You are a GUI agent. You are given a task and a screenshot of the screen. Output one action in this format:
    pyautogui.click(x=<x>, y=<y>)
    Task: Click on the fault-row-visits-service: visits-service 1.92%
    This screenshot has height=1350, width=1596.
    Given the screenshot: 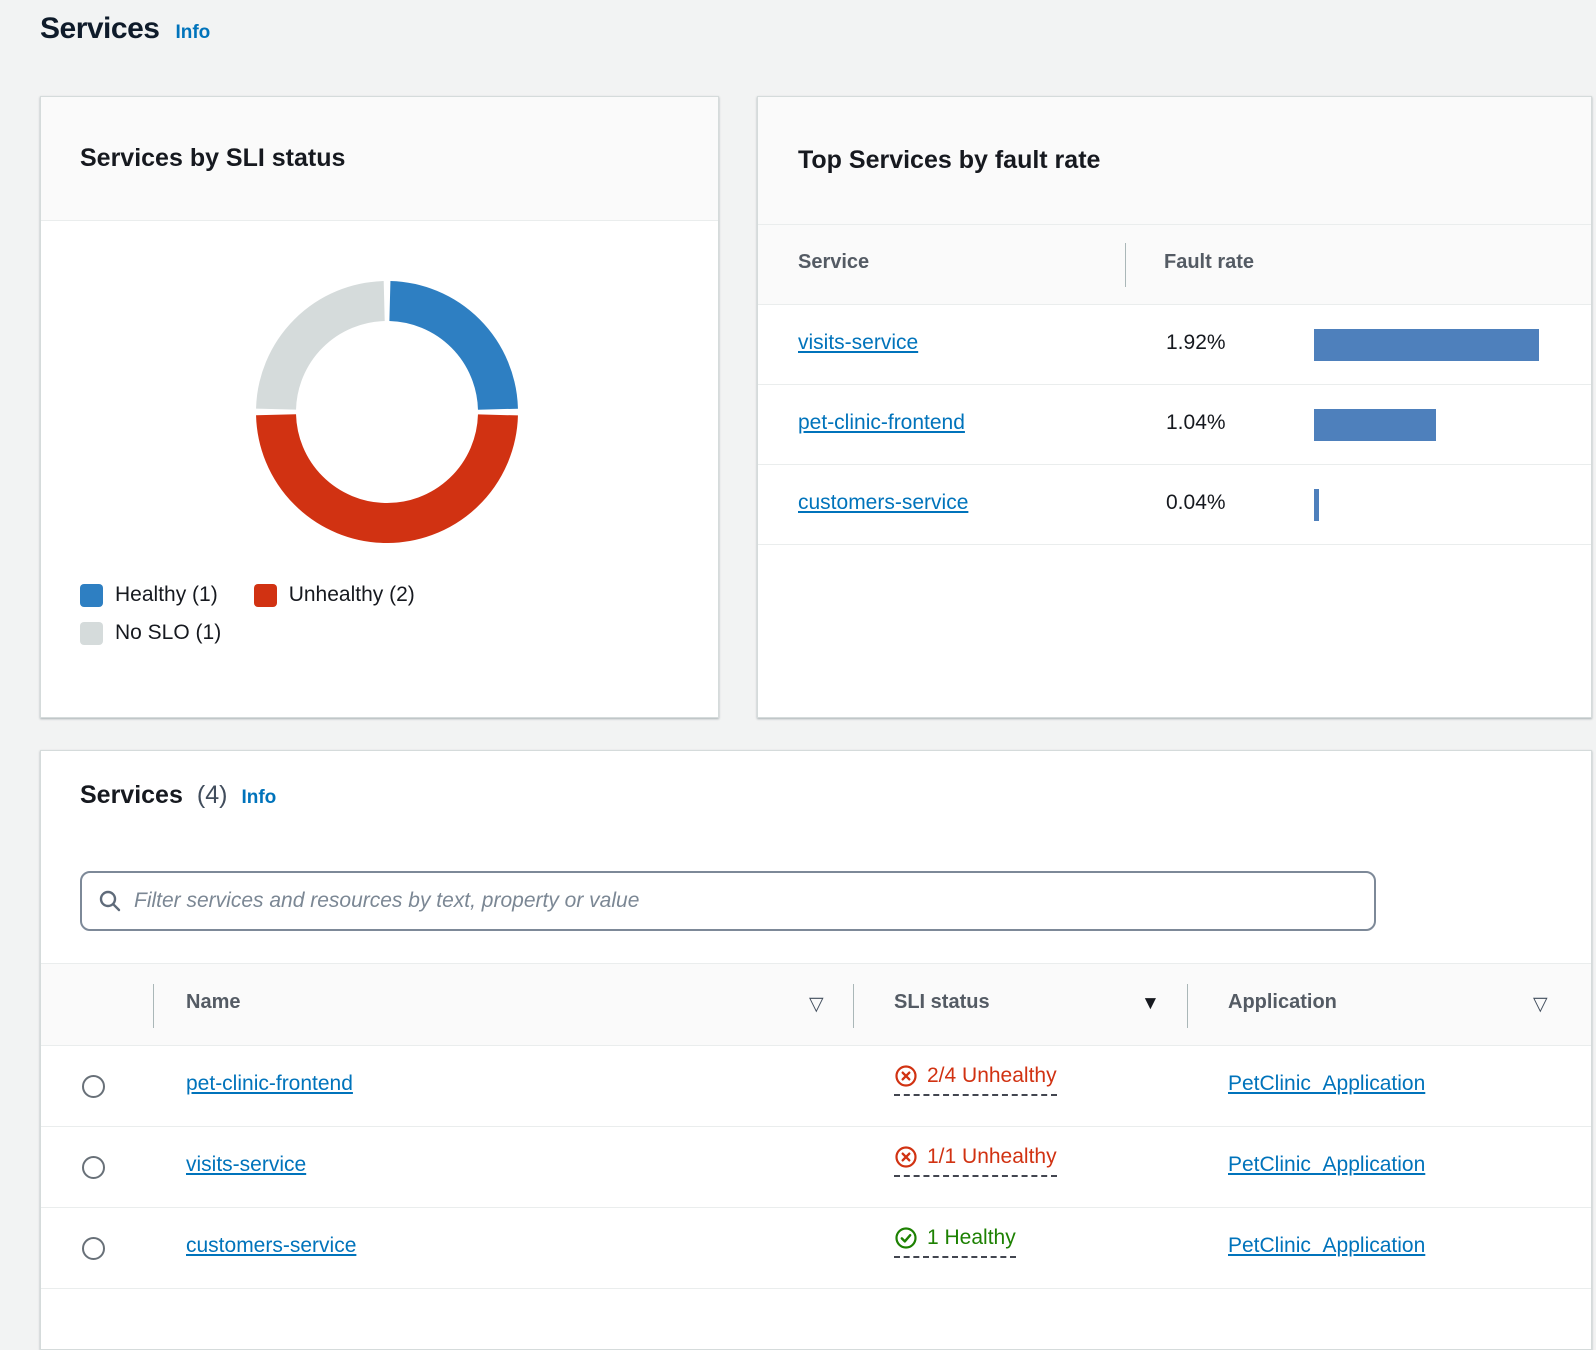 What is the action you would take?
    pyautogui.click(x=1174, y=345)
    